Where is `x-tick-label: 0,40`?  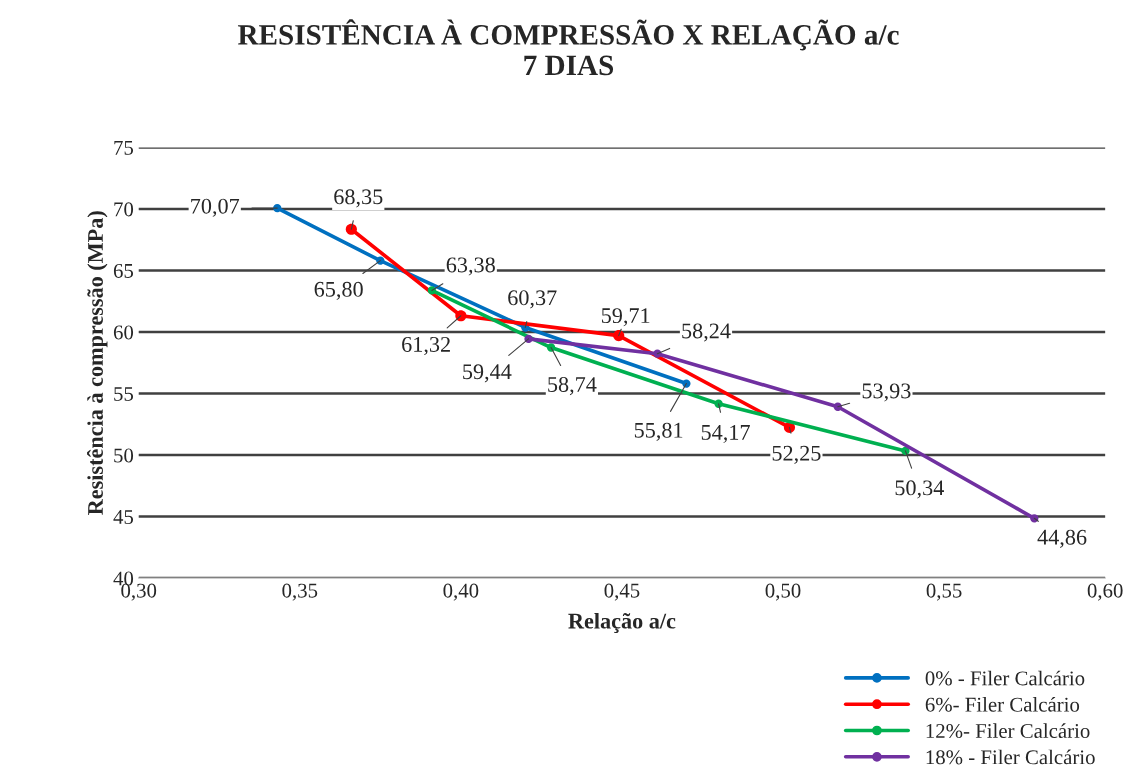
x-tick-label: 0,40 is located at coordinates (461, 592).